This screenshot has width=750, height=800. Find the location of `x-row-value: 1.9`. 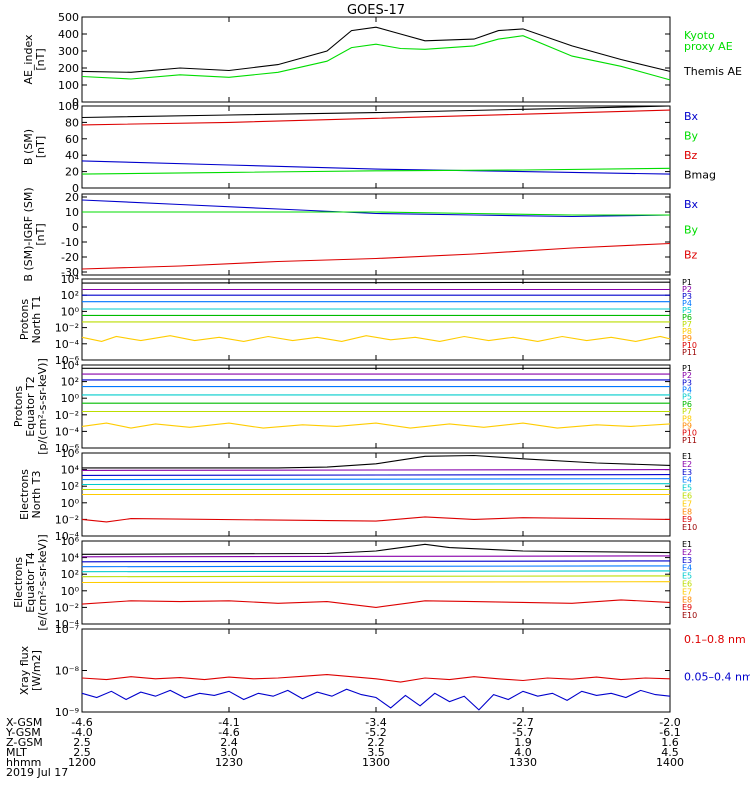

x-row-value: 1.9 is located at coordinates (523, 742).